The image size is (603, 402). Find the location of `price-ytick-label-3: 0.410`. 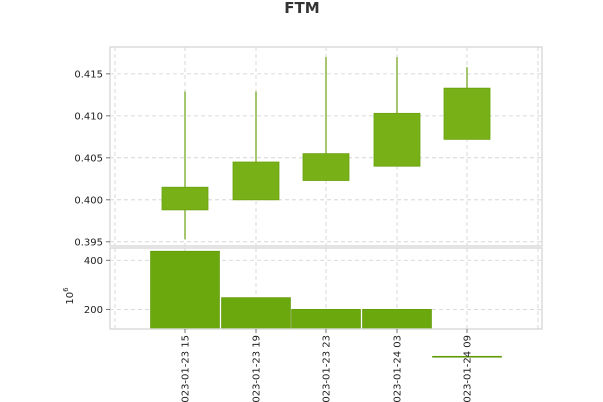

price-ytick-label-3: 0.410 is located at coordinates (88, 116).